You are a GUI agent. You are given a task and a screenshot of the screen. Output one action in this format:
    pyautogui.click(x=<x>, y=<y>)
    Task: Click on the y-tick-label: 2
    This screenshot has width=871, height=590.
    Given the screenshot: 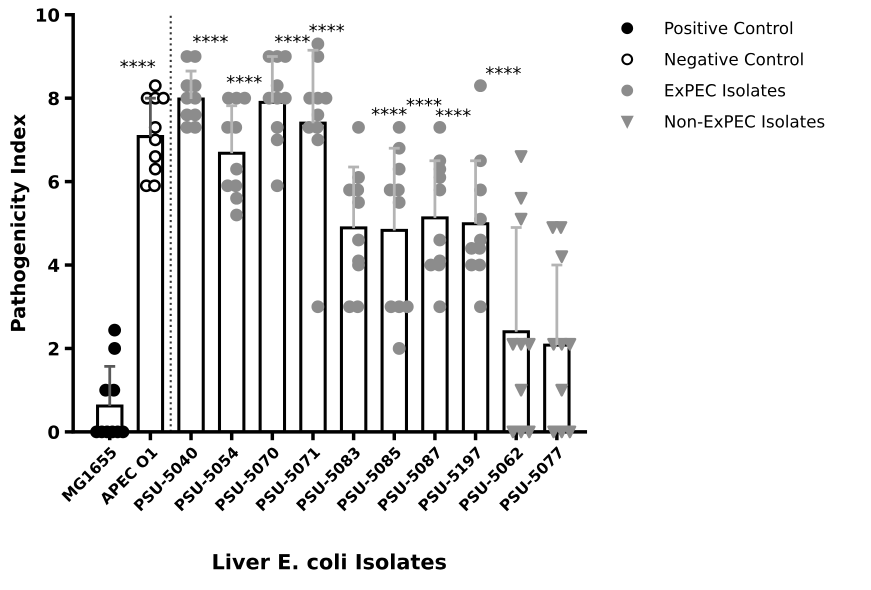 What is the action you would take?
    pyautogui.click(x=53, y=349)
    